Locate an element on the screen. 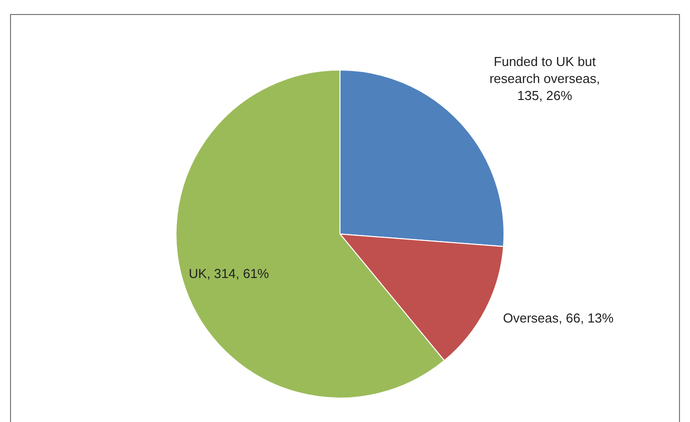 The height and width of the screenshot is (422, 690). slice-label: Overseas, 66, 13% is located at coordinates (558, 318).